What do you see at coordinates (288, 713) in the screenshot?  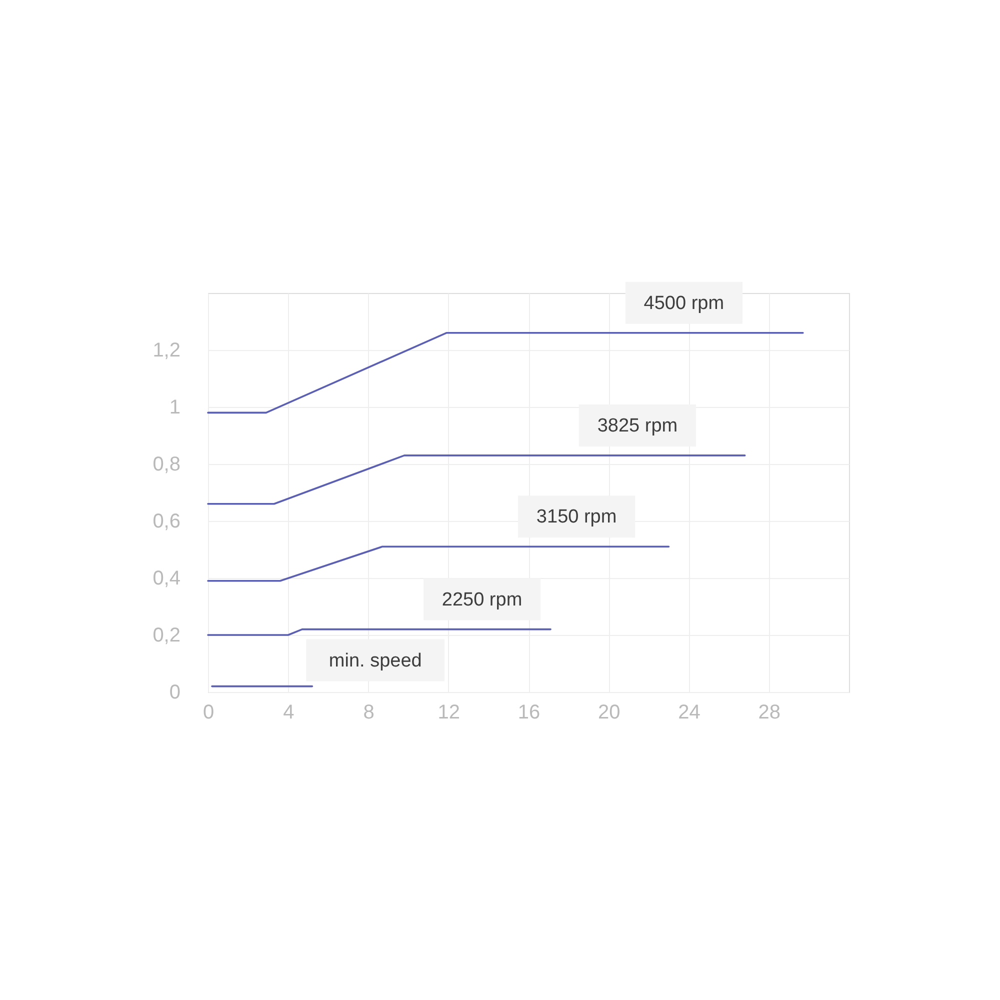 I see `x-tick-label: 4` at bounding box center [288, 713].